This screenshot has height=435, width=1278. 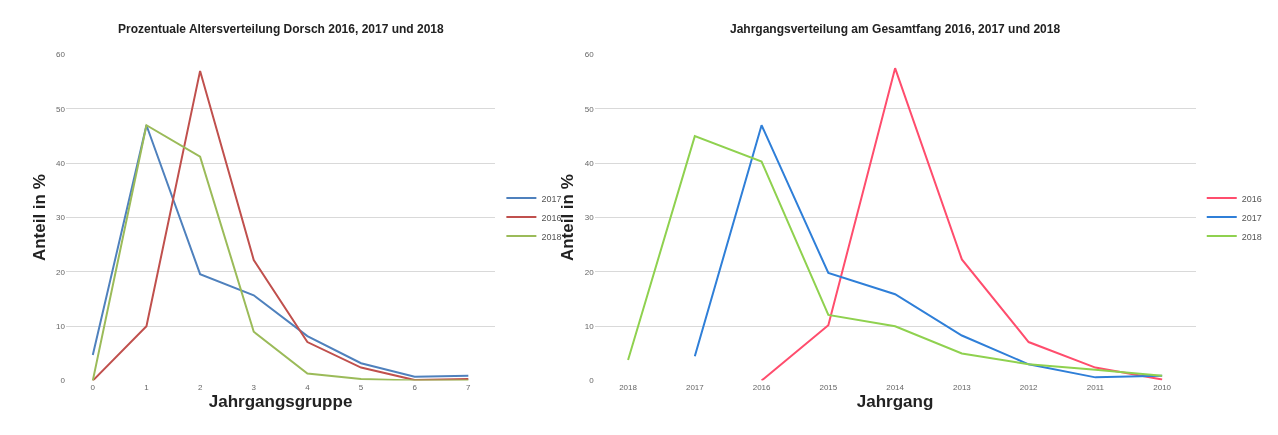 What do you see at coordinates (281, 29) in the screenshot?
I see `chart-title: Prozentuale Altersverteilung Dorsch 2016, 2017 und 2018` at bounding box center [281, 29].